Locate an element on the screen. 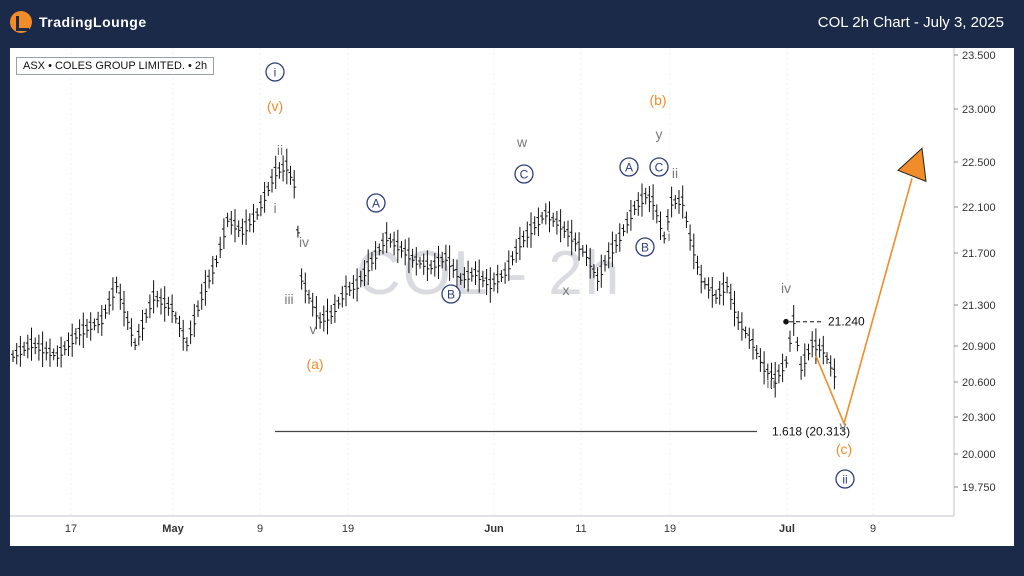  level-label: 21.240 is located at coordinates (846, 322).